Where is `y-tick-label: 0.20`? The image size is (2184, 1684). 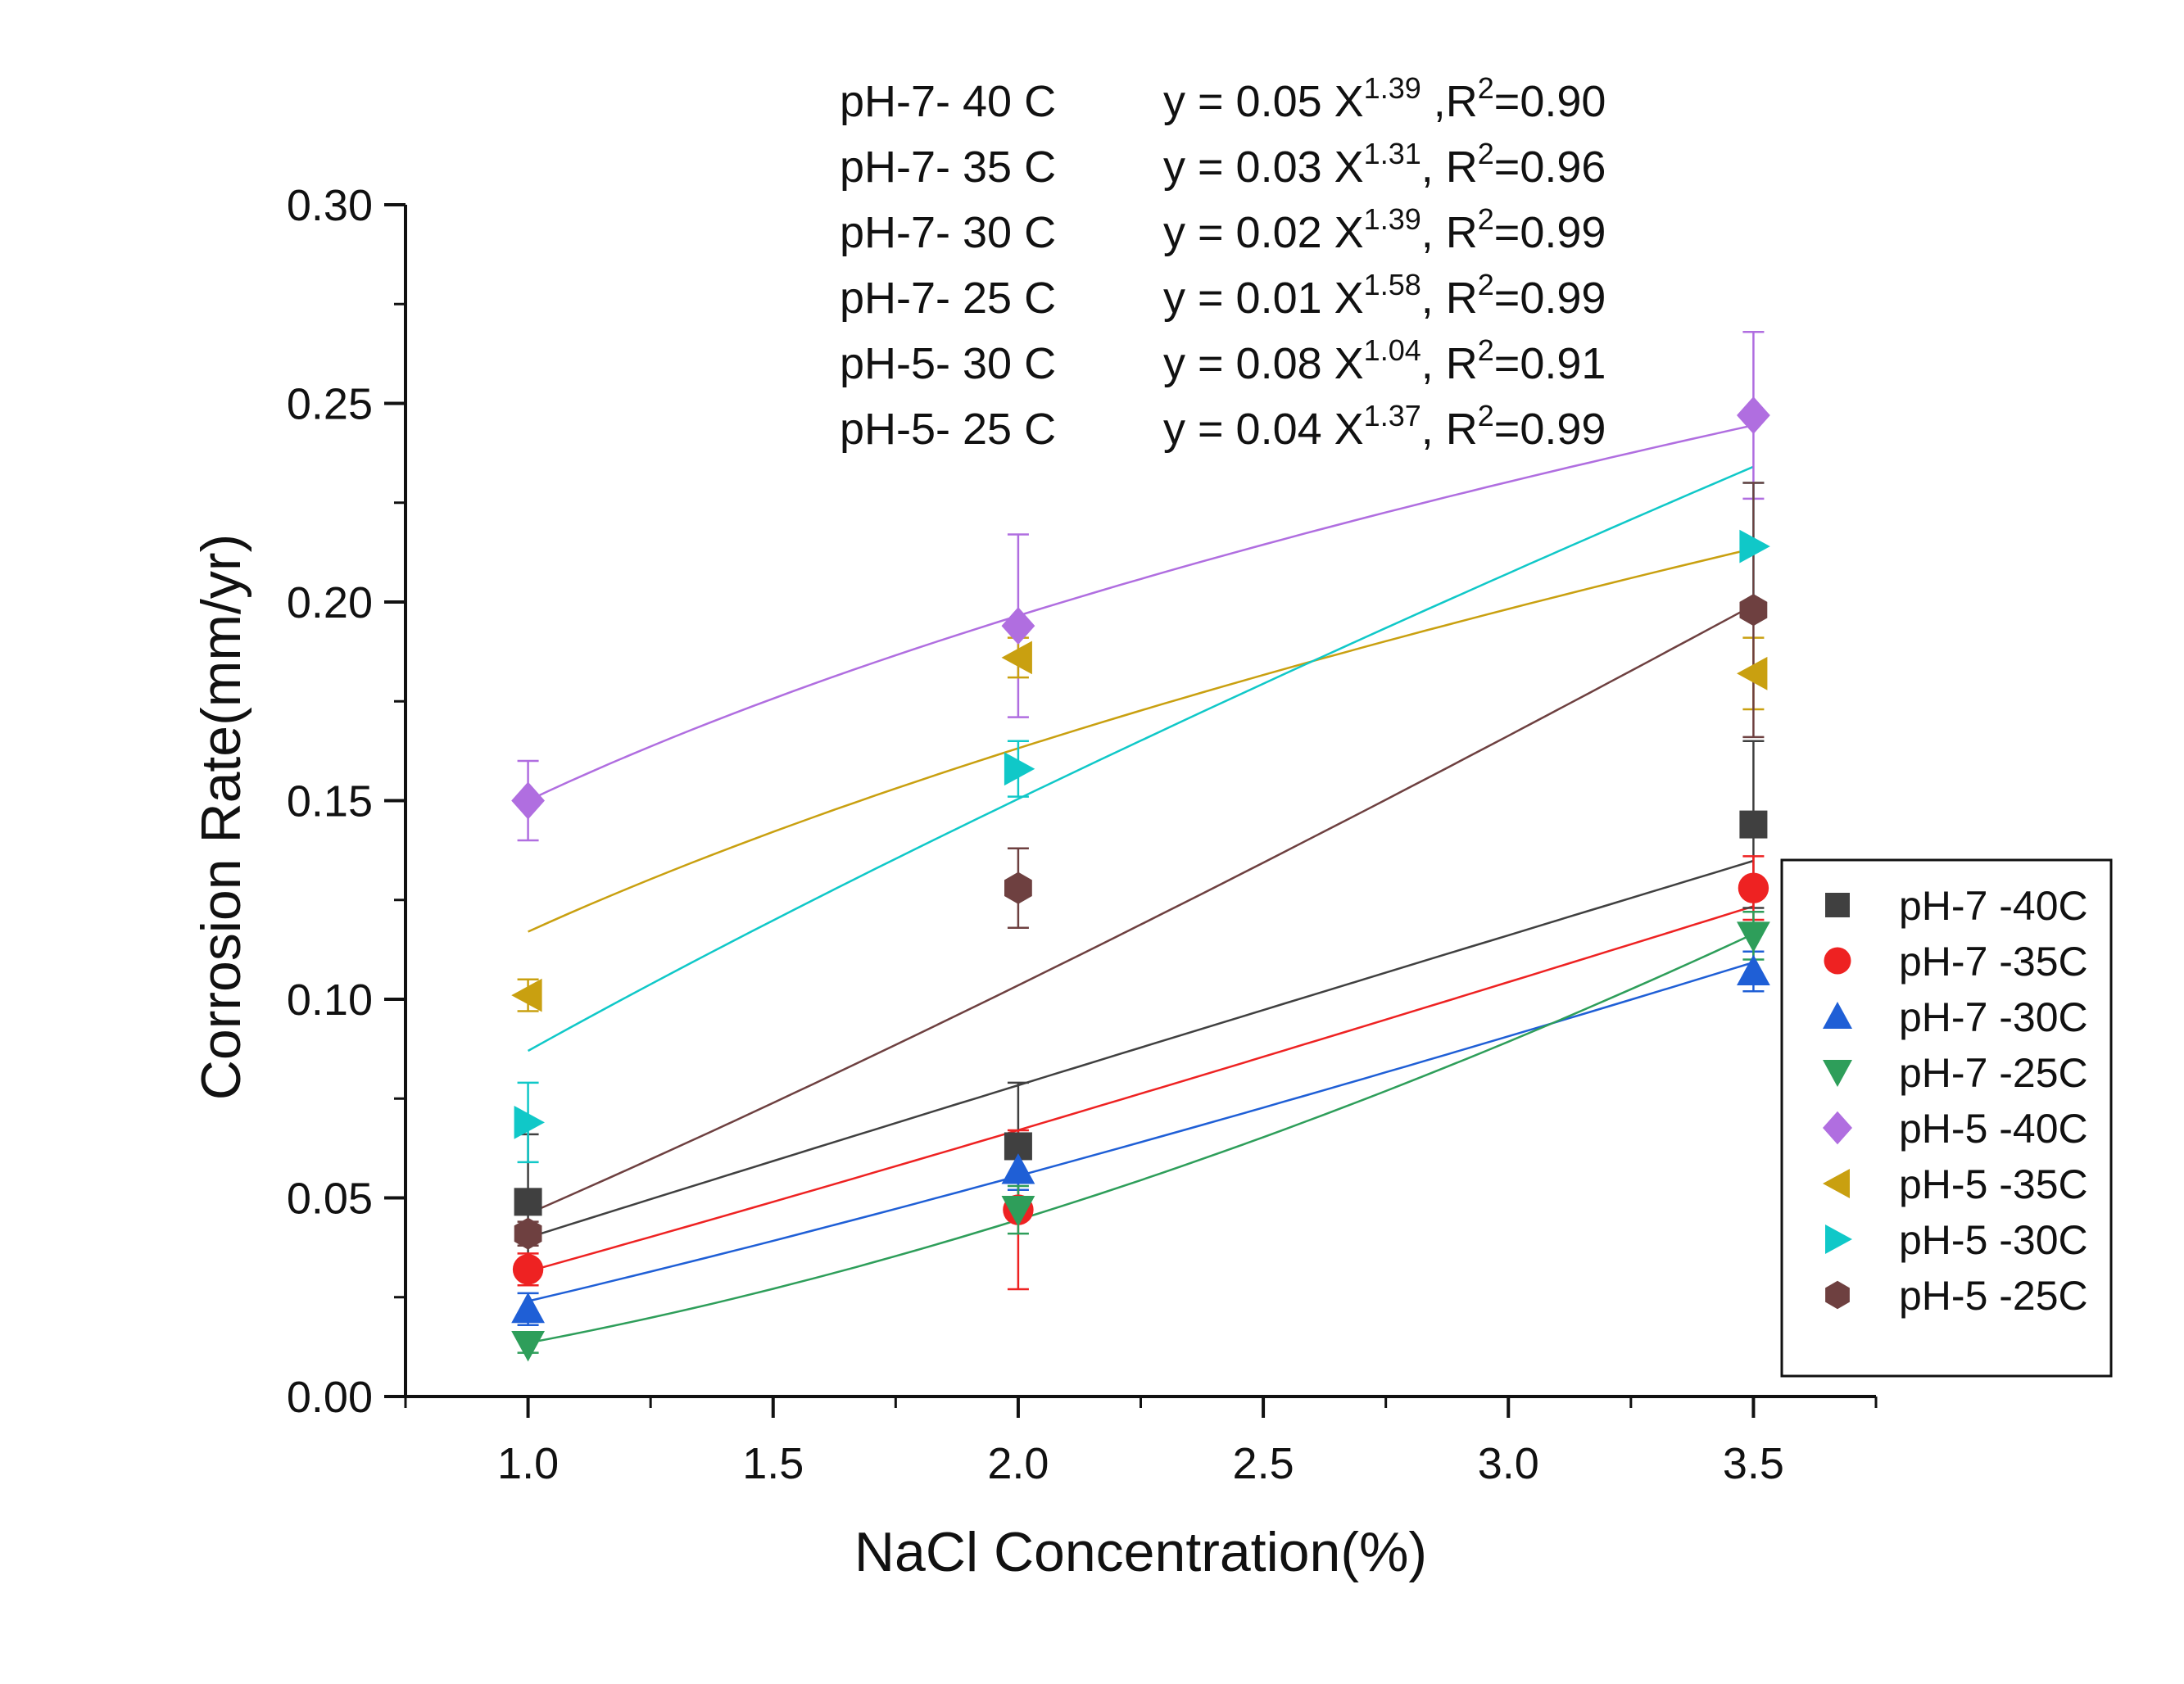 y-tick-label: 0.20 is located at coordinates (330, 602).